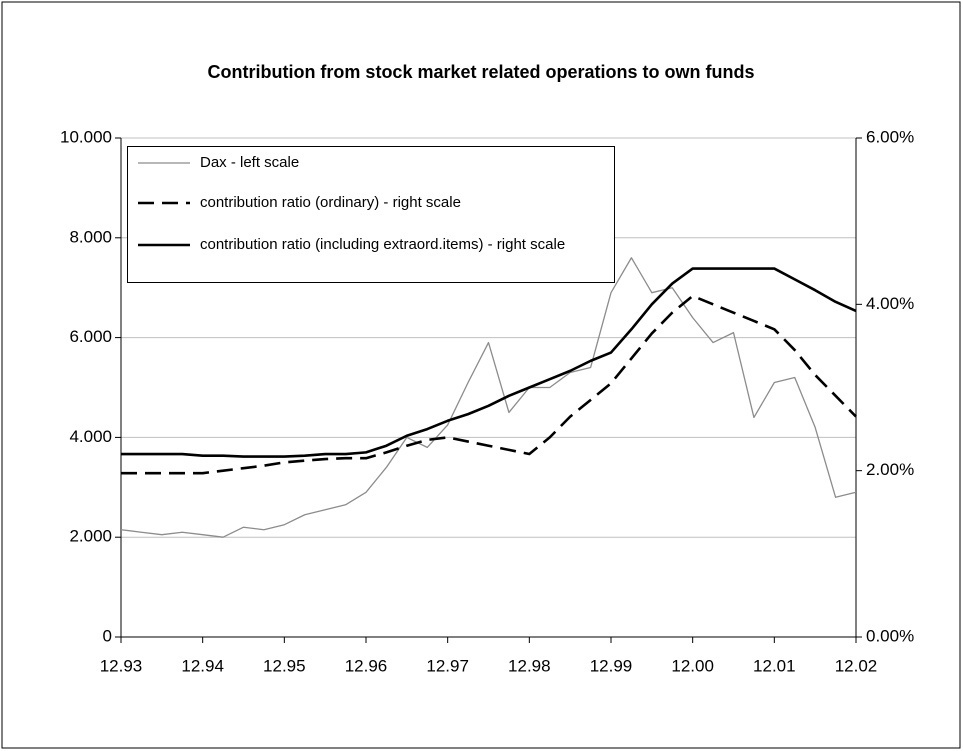 The image size is (963, 751). What do you see at coordinates (121, 665) in the screenshot?
I see `x-tick-label: 12.93` at bounding box center [121, 665].